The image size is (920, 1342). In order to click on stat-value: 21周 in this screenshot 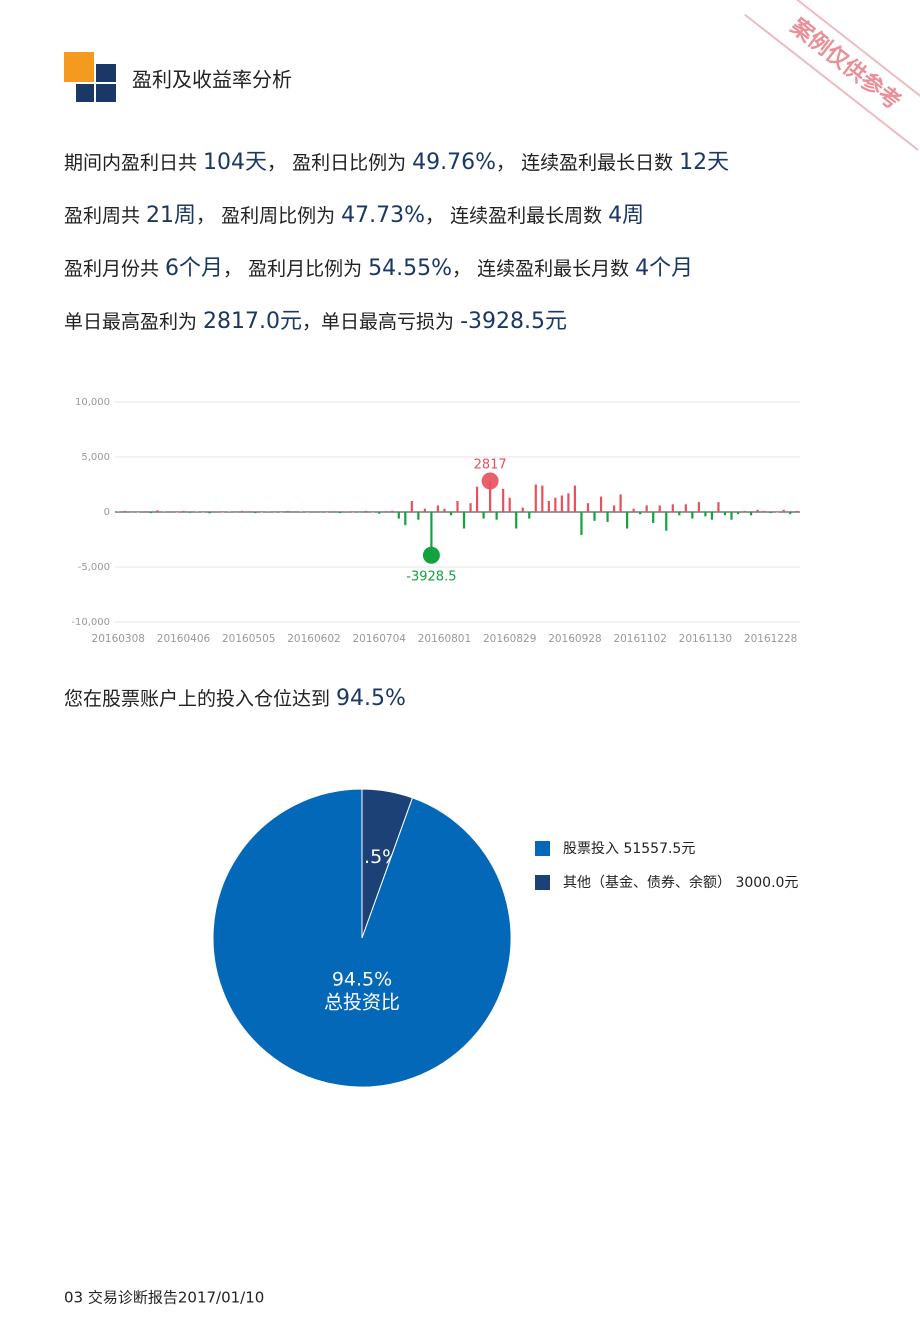, I will do `click(171, 215)`.